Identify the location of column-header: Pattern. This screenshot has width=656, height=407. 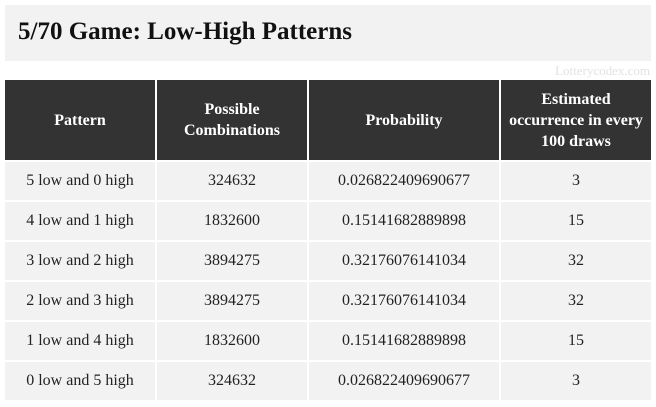
(80, 120).